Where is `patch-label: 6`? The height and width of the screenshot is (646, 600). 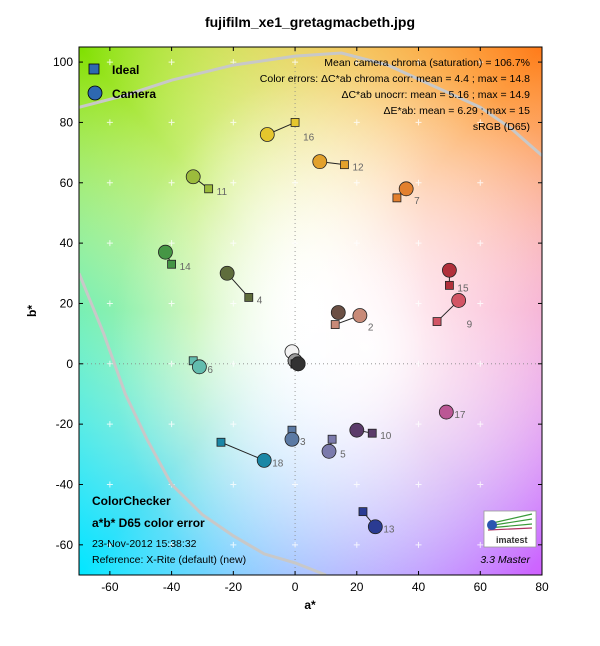
patch-label: 6 is located at coordinates (210, 370).